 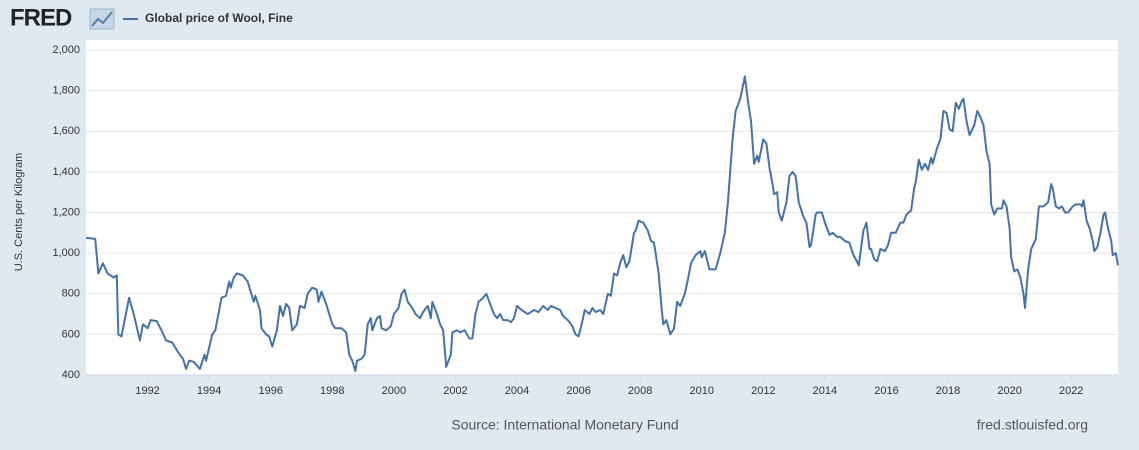 What do you see at coordinates (825, 391) in the screenshot?
I see `x-tick-label: 2014` at bounding box center [825, 391].